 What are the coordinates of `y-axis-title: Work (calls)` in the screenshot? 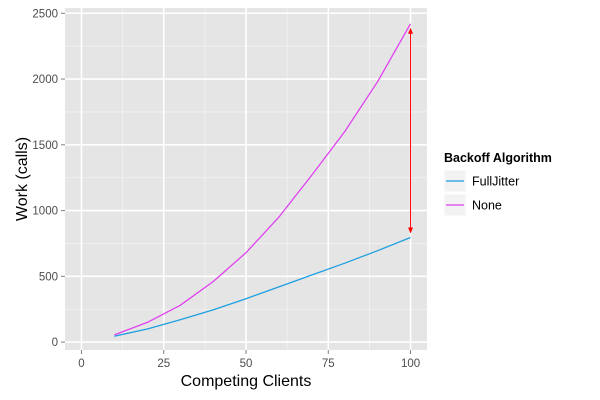 It's located at (22, 179).